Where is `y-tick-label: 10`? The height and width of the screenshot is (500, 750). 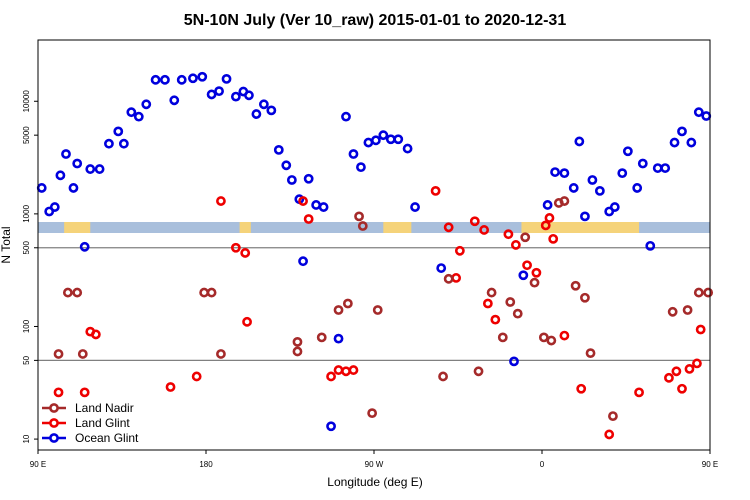
y-tick-label: 10 is located at coordinates (26, 438).